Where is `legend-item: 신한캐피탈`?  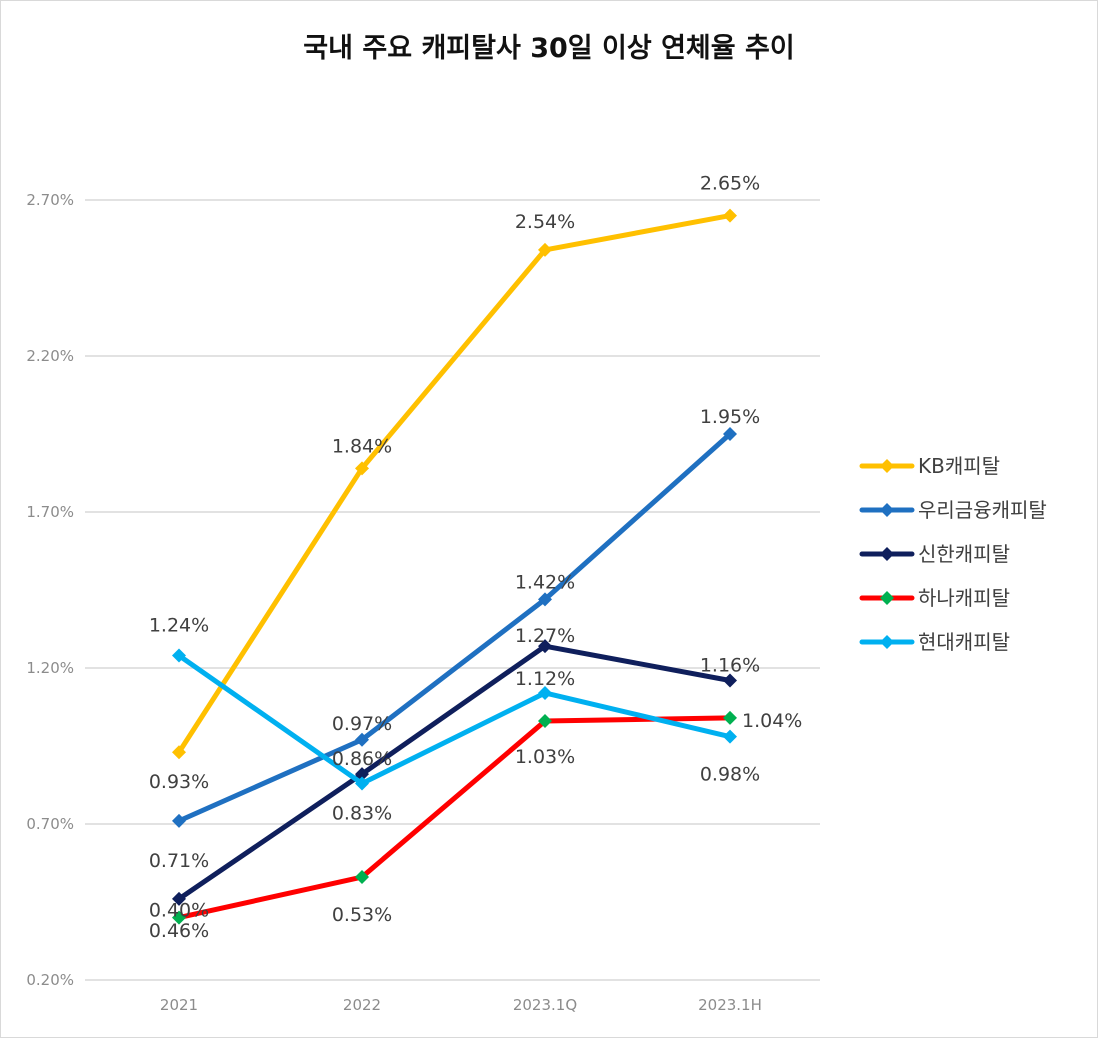
legend-item: 신한캐피탈 is located at coordinates (934, 554).